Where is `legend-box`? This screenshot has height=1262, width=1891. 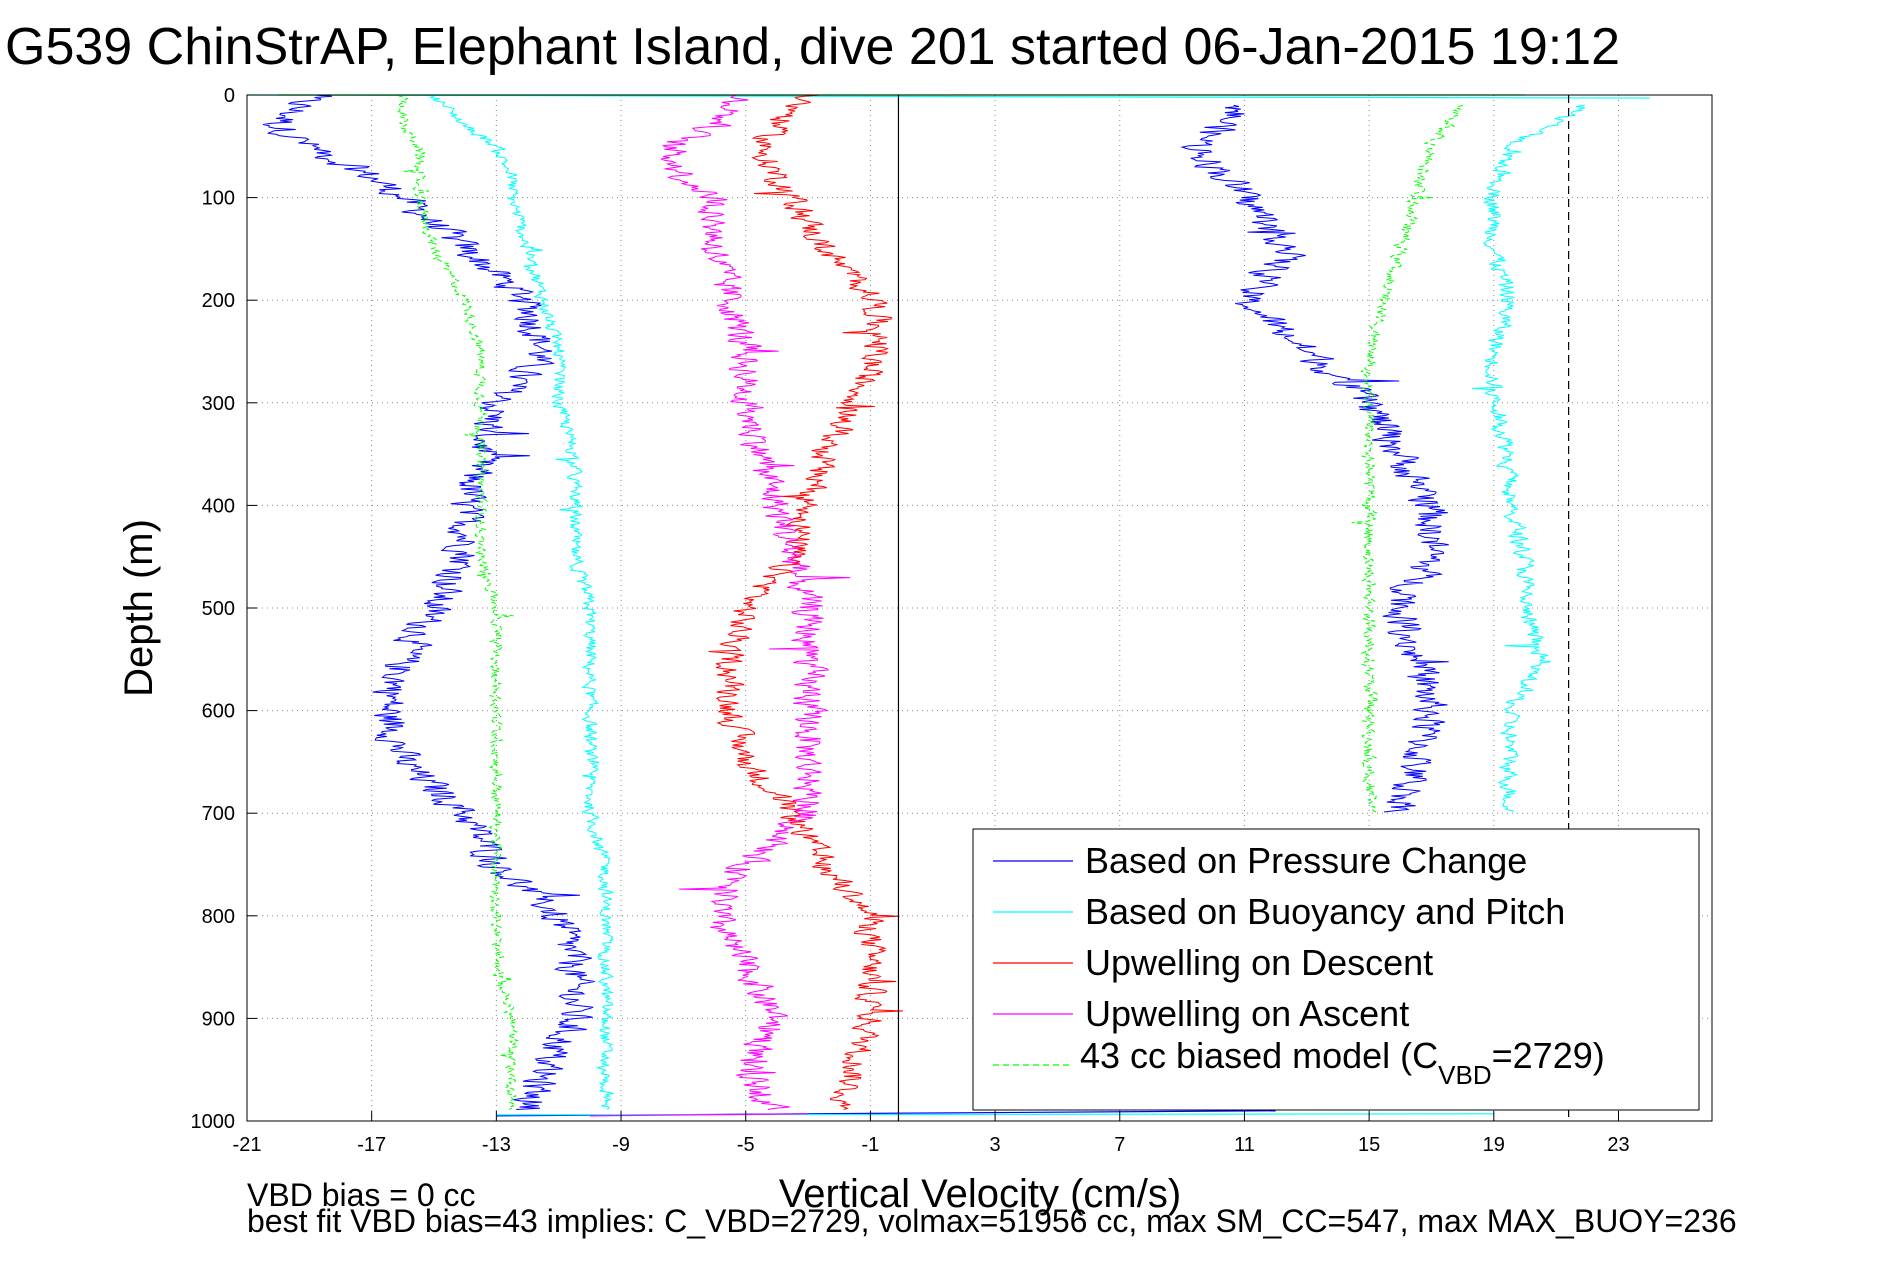 legend-box is located at coordinates (1336, 969).